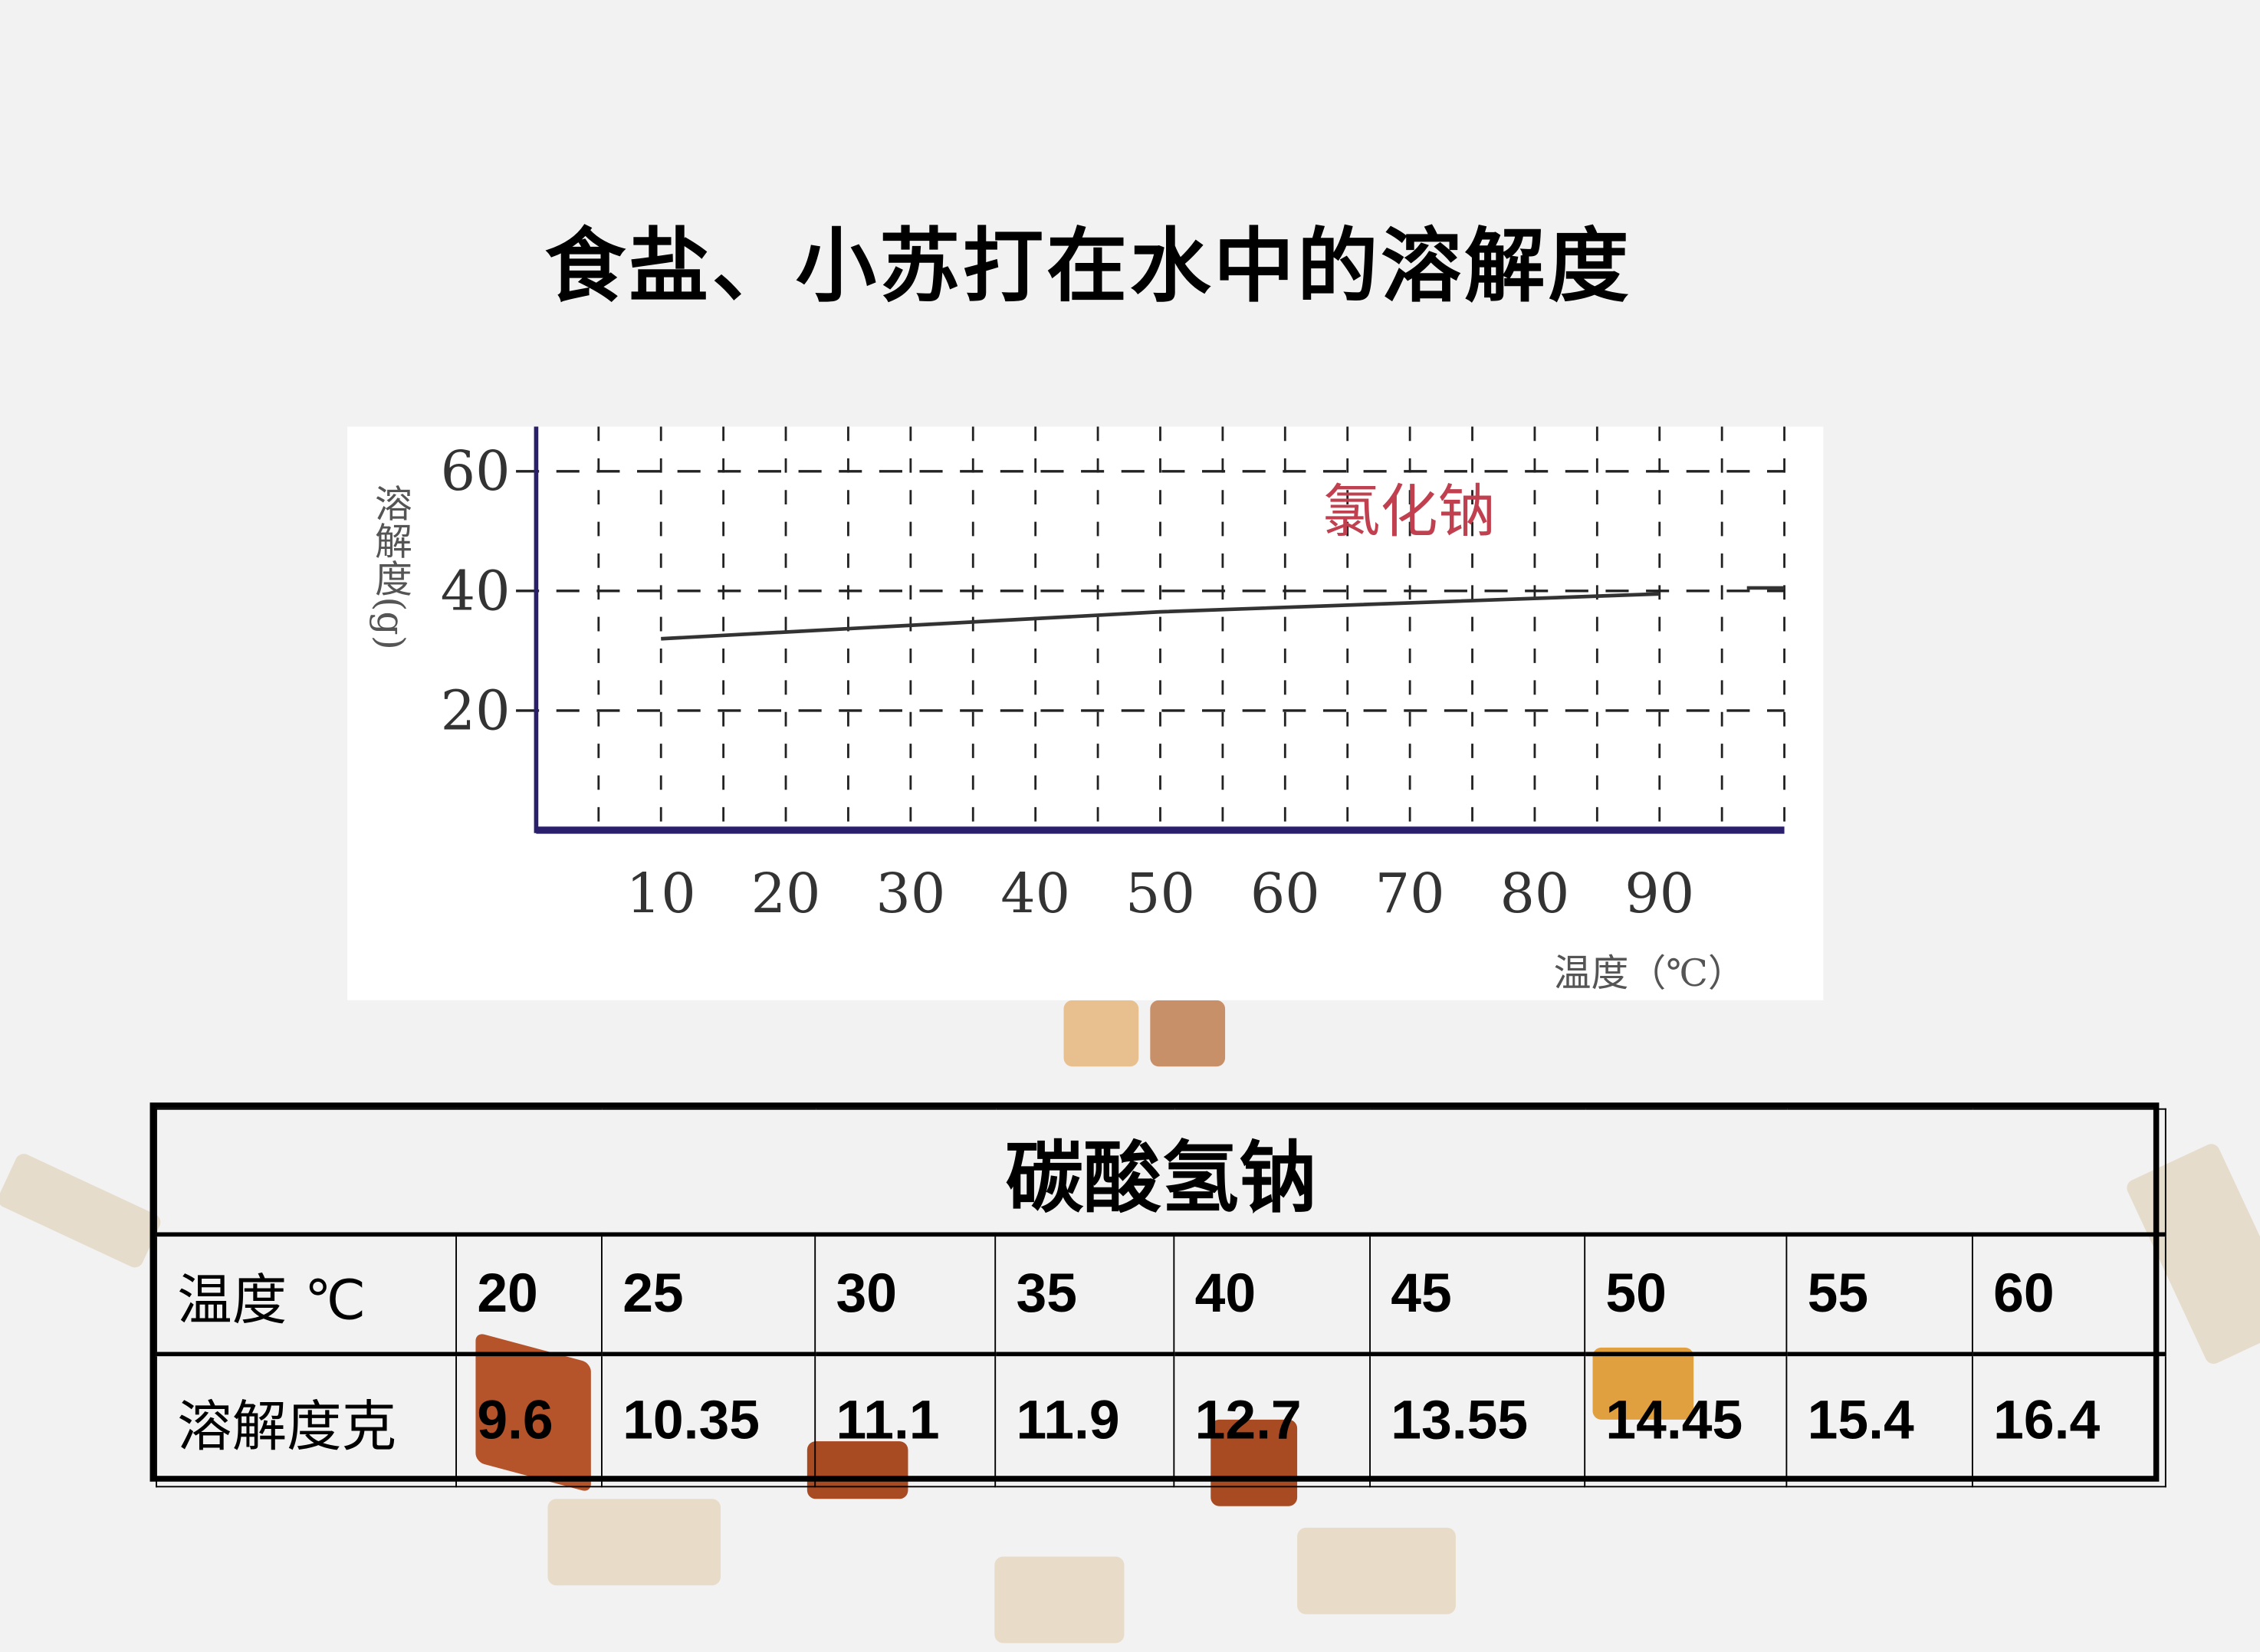  I want to click on x-tick-label: 80, so click(1534, 893).